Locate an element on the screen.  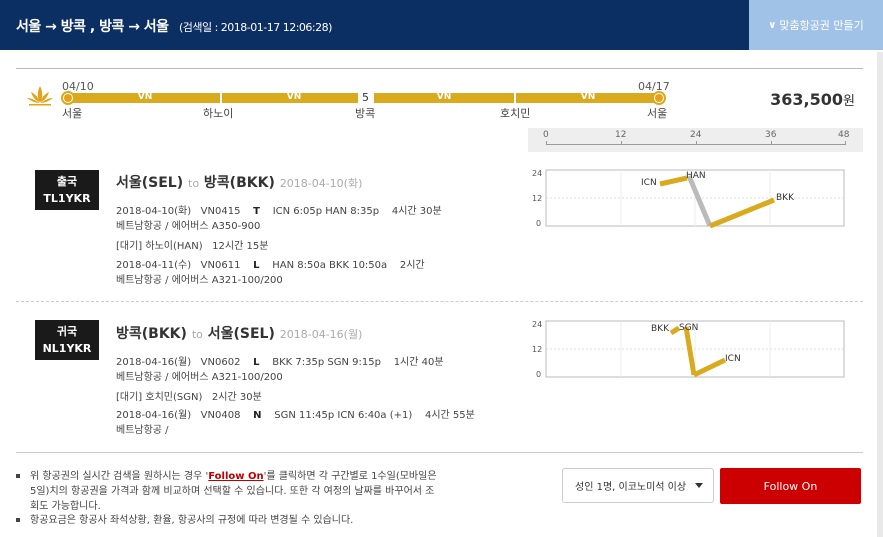
timeline-start-dot is located at coordinates (68, 98).